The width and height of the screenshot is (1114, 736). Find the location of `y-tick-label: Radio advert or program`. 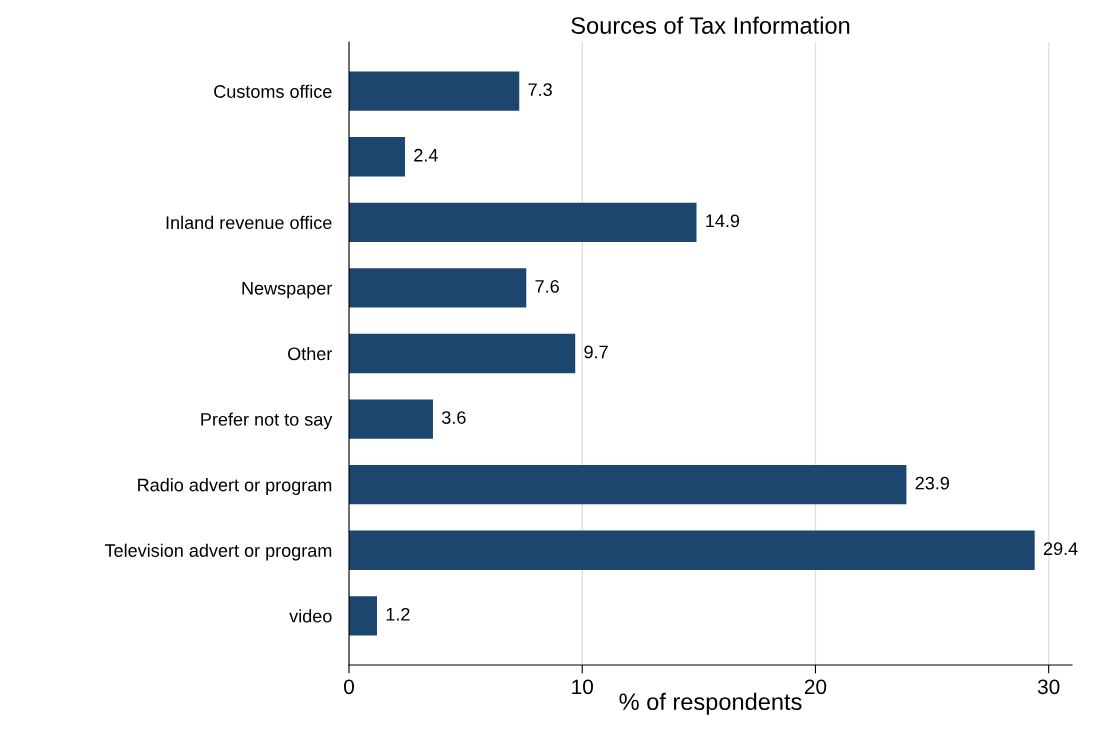

y-tick-label: Radio advert or program is located at coordinates (235, 486).